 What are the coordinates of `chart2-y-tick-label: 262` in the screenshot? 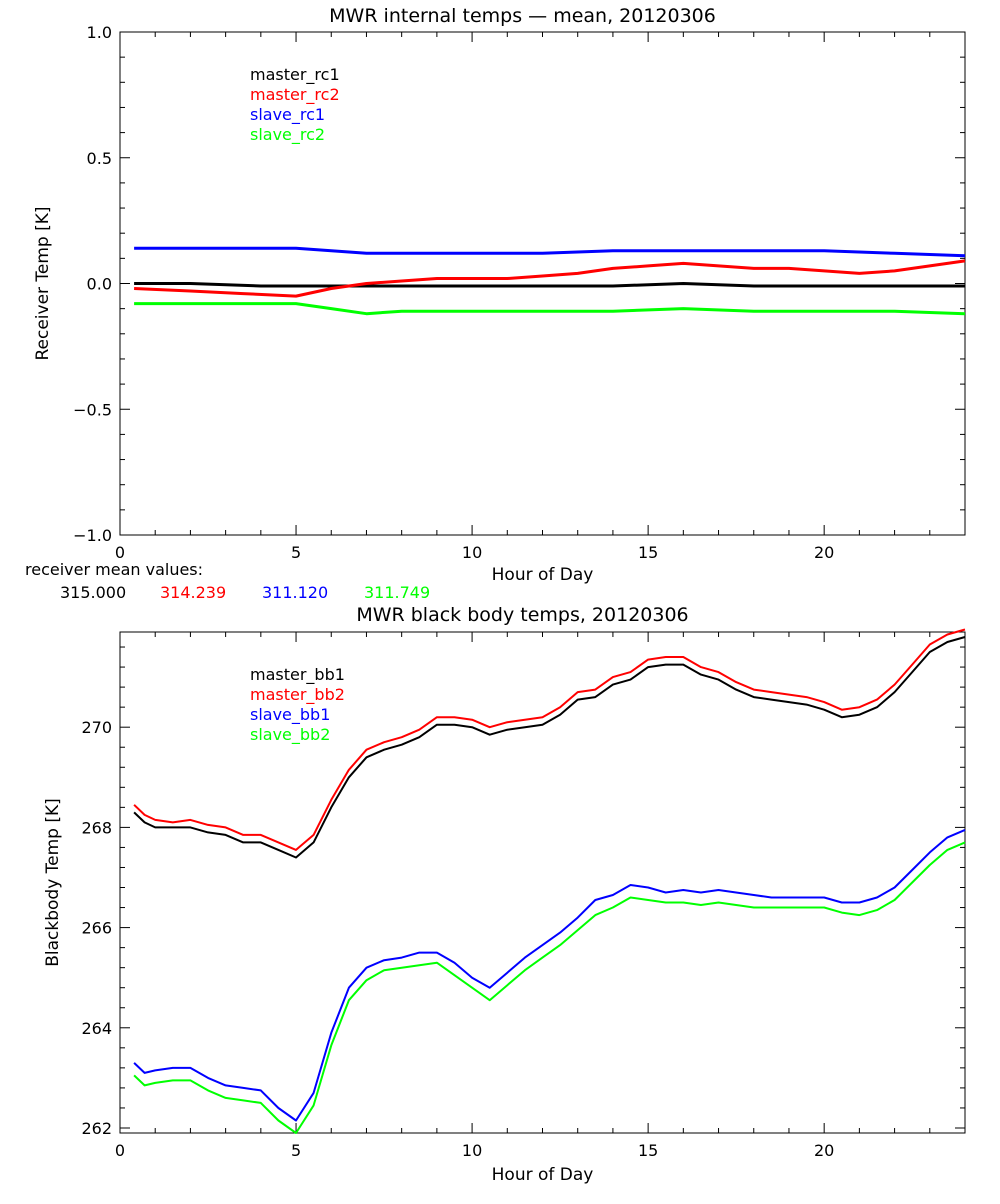 It's located at (96, 1128).